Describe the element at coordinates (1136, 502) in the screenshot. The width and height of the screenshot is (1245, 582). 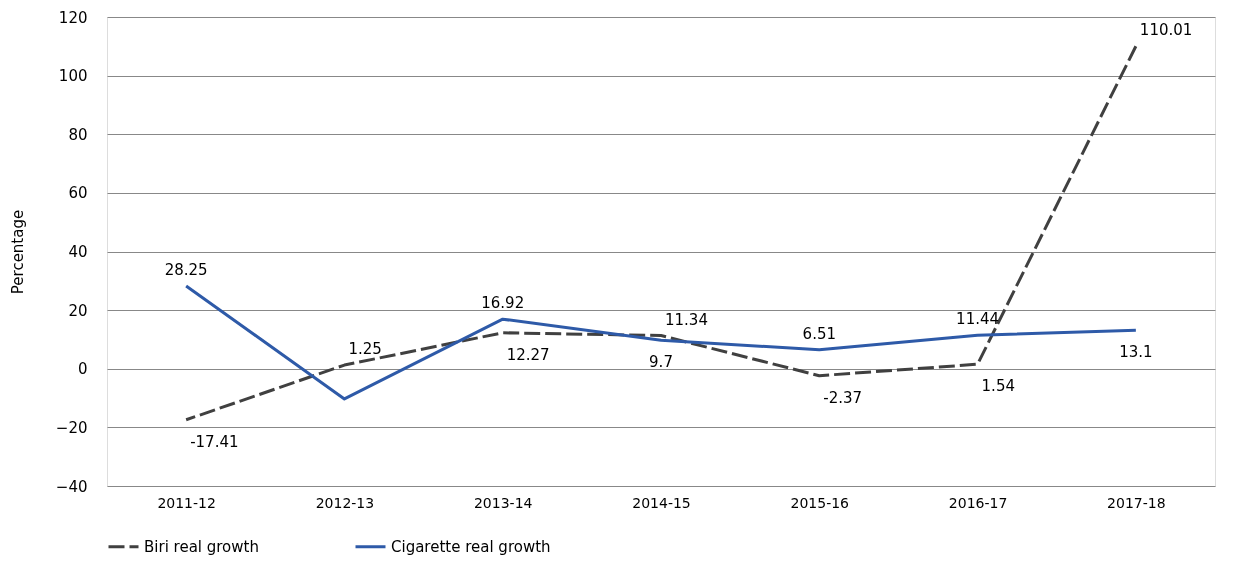
I see `x-tick-label: 2017-18` at that location.